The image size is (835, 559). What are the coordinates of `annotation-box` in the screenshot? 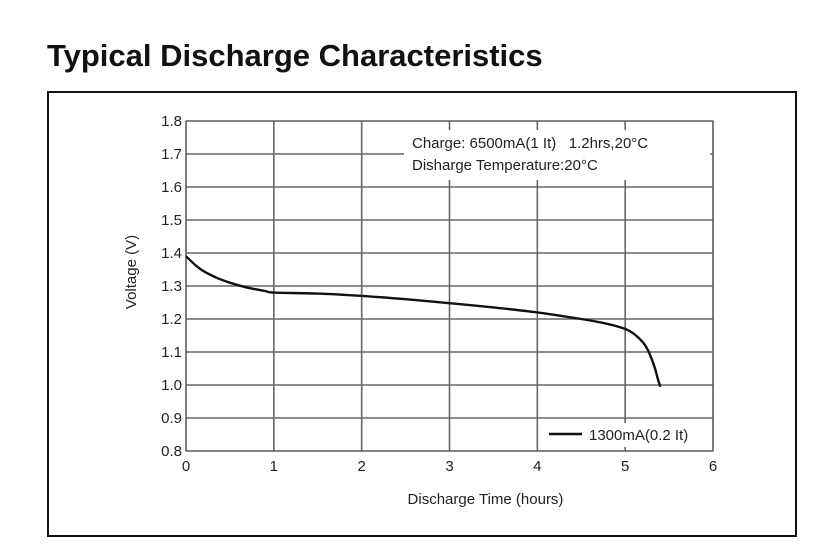 It's located at (557, 155).